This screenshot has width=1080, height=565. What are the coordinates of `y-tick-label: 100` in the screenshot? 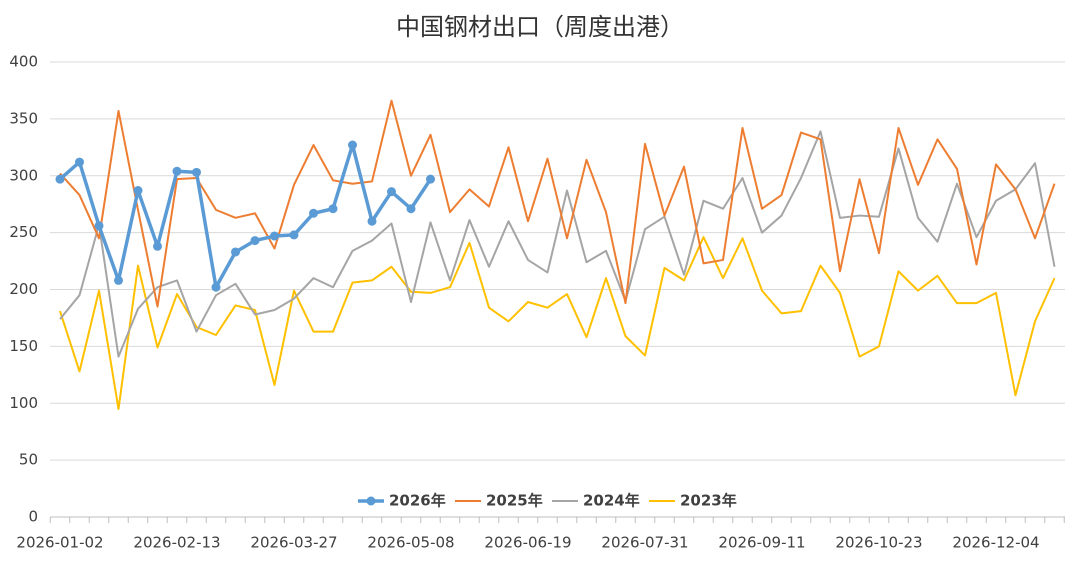 It's located at (23, 403).